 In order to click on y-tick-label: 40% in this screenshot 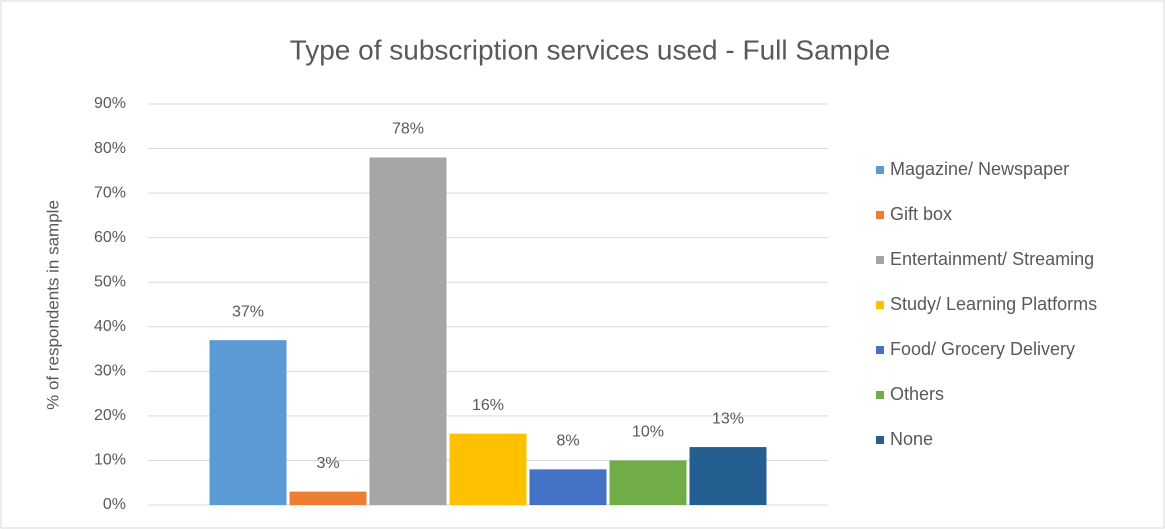, I will do `click(110, 326)`.